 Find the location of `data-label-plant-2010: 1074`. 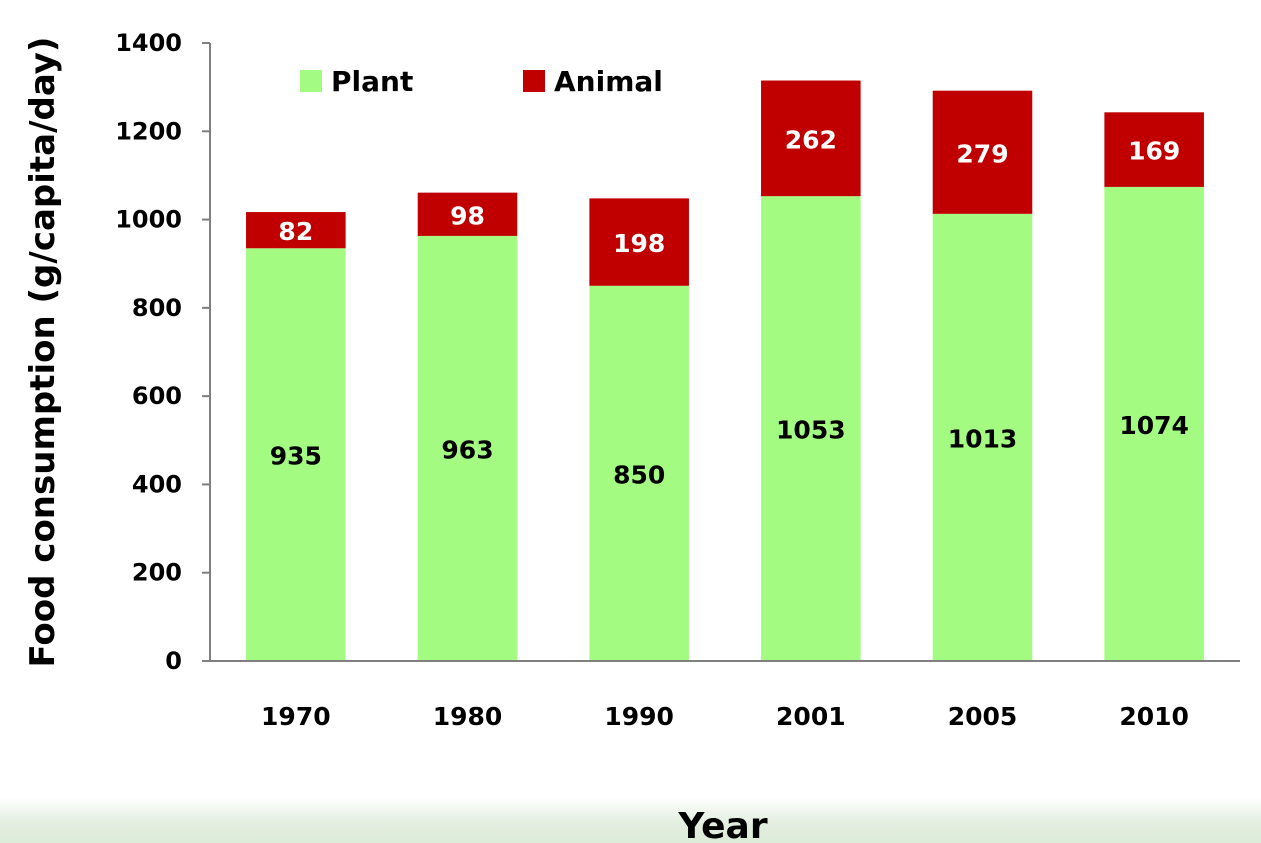

data-label-plant-2010: 1074 is located at coordinates (1154, 425).